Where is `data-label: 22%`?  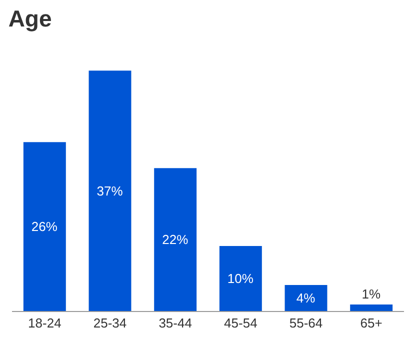 data-label: 22% is located at coordinates (175, 240).